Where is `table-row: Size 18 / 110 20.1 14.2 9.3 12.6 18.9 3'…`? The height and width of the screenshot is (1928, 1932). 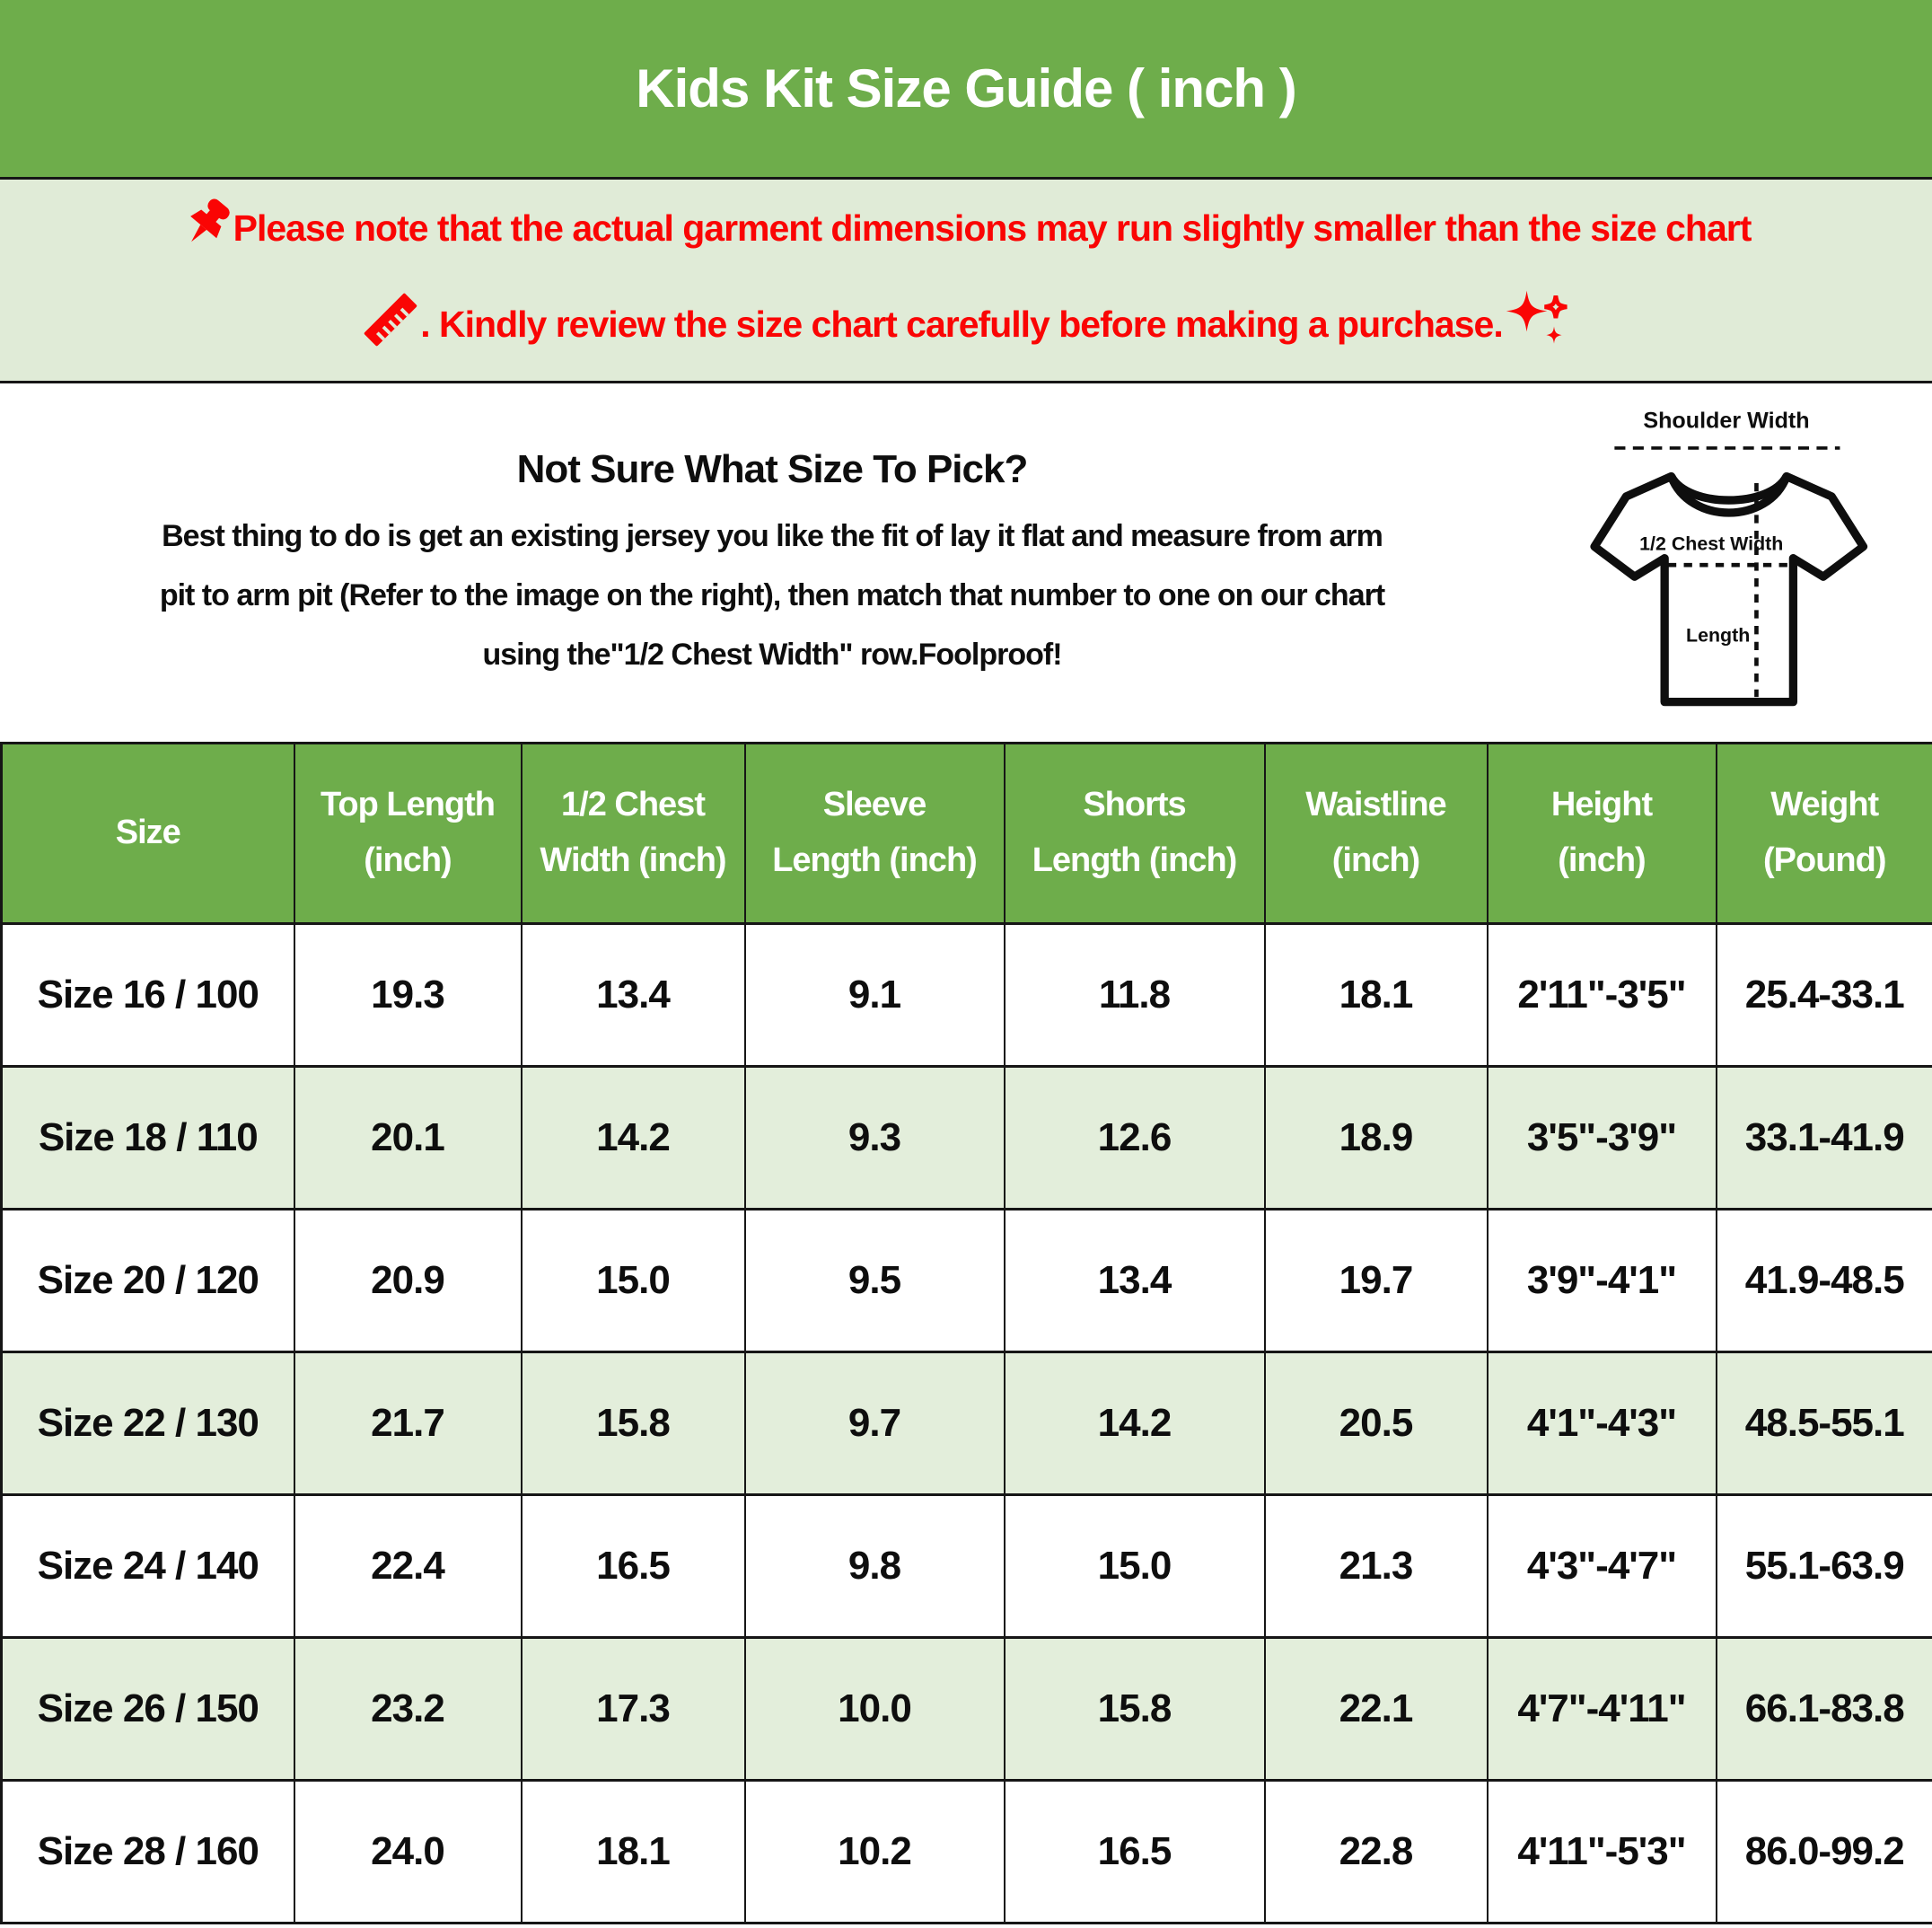
table-row: Size 18 / 110 20.1 14.2 9.3 12.6 18.9 3'… is located at coordinates (966, 1138).